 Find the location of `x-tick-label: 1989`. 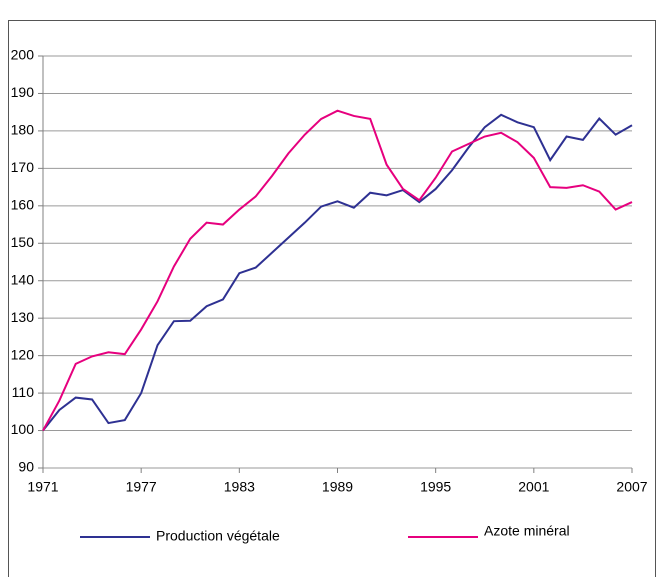

x-tick-label: 1989 is located at coordinates (337, 487).